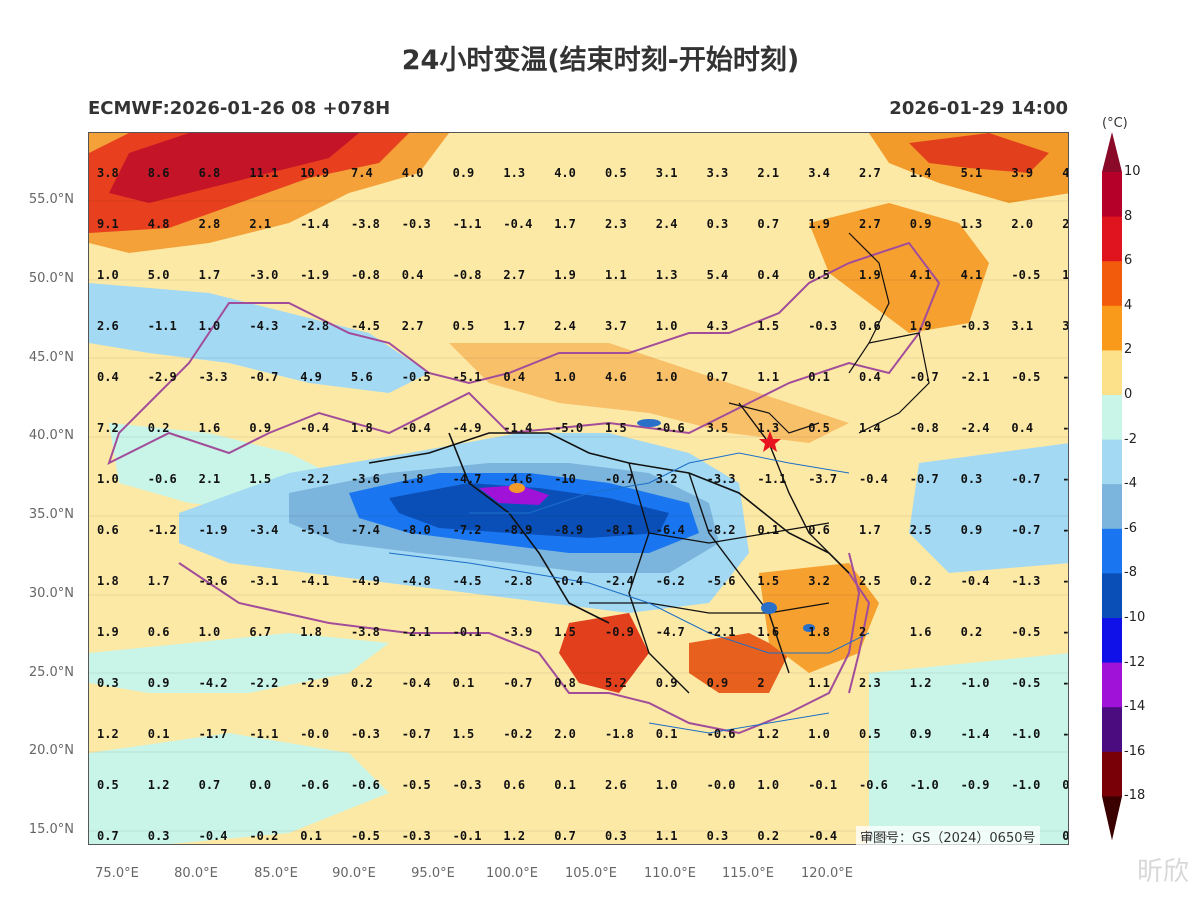 The width and height of the screenshot is (1201, 900). Describe the element at coordinates (870, 581) in the screenshot. I see `station-value: 2.5` at that location.